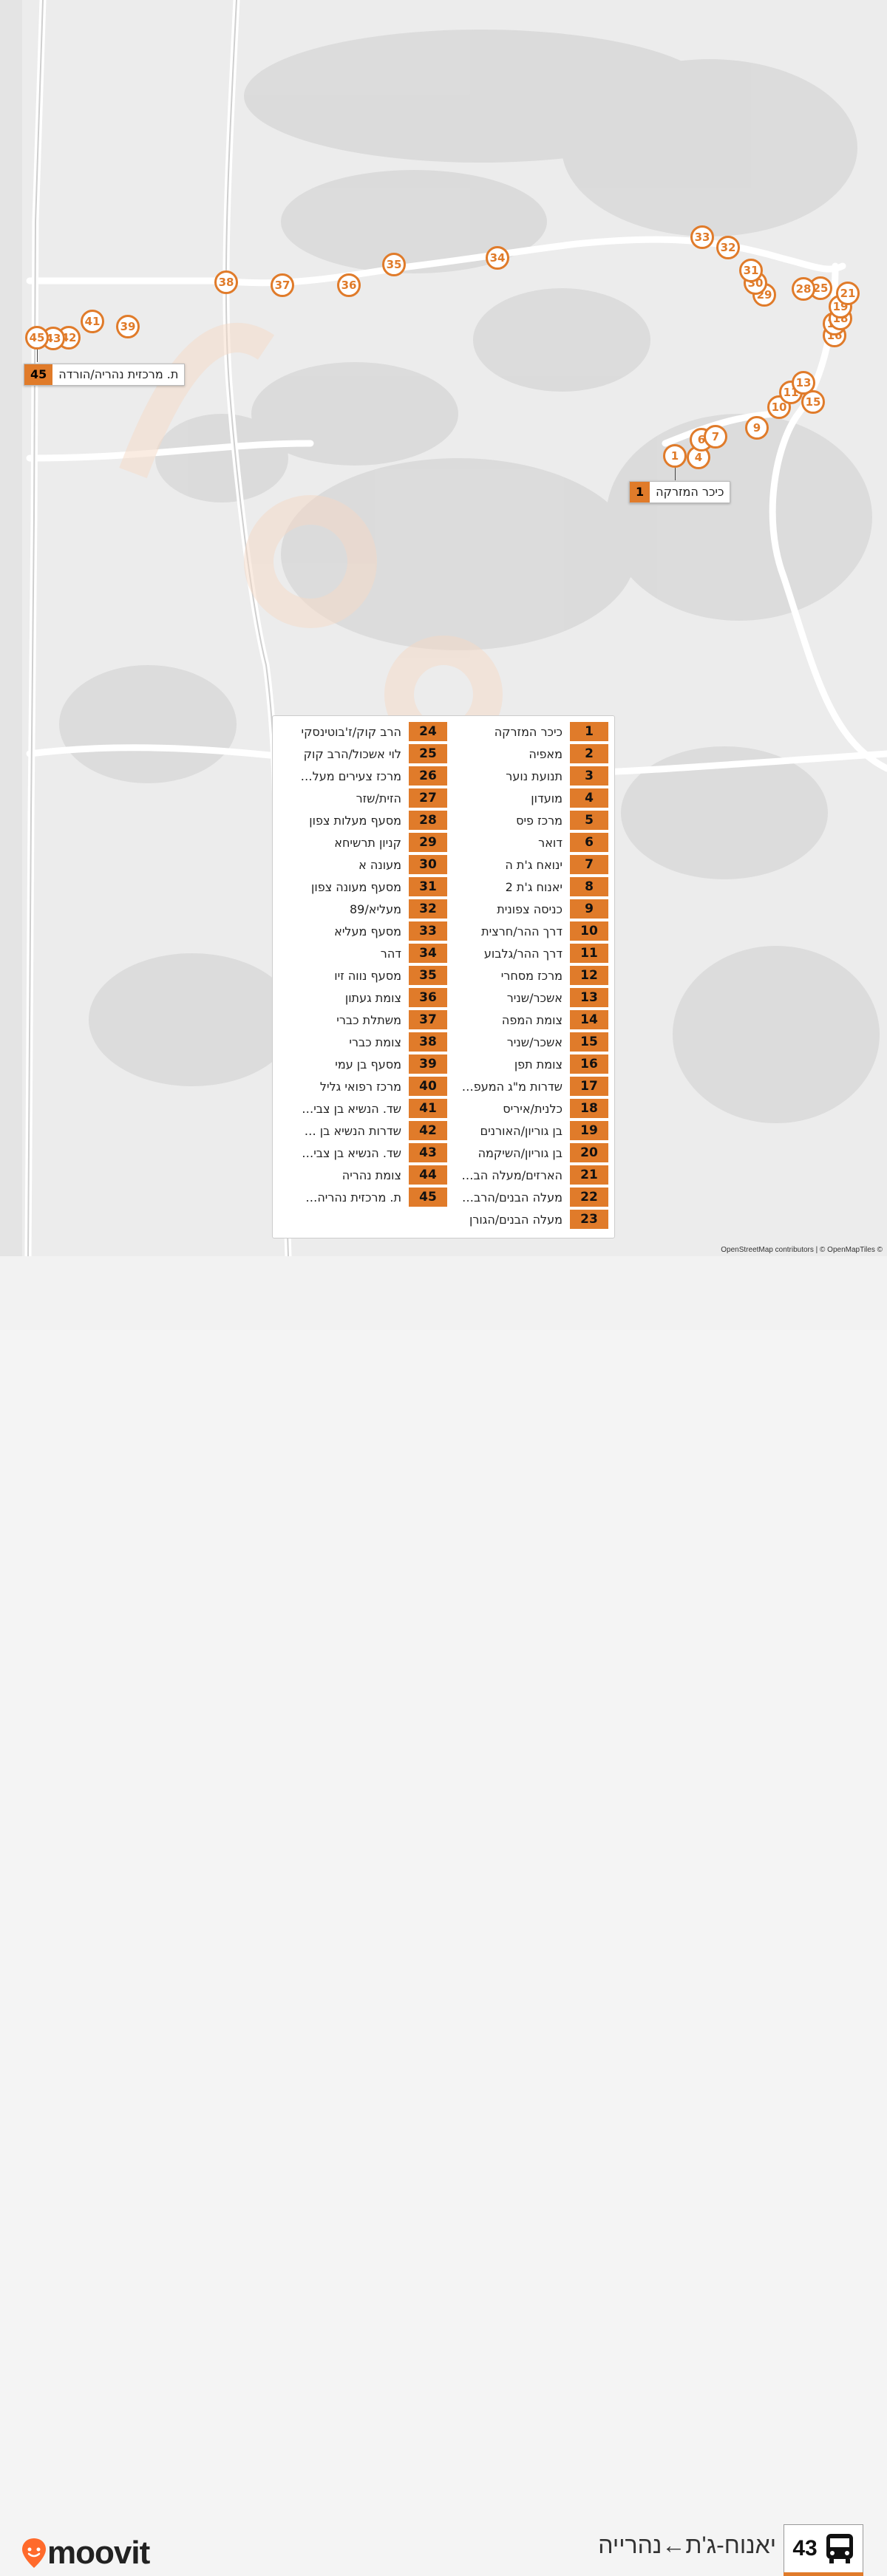 The height and width of the screenshot is (2576, 887). What do you see at coordinates (428, 776) in the screenshot?
I see `stop-number: 26` at bounding box center [428, 776].